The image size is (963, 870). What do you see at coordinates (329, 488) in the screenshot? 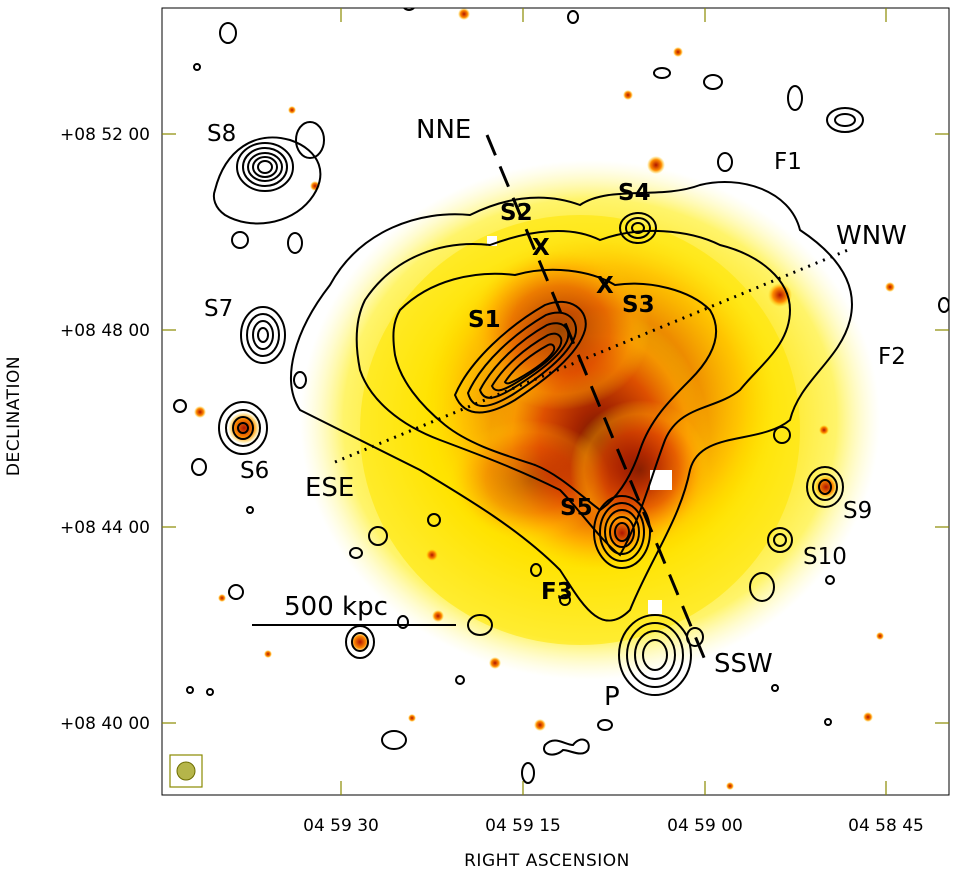
I see `label-ese: ESE` at bounding box center [329, 488].